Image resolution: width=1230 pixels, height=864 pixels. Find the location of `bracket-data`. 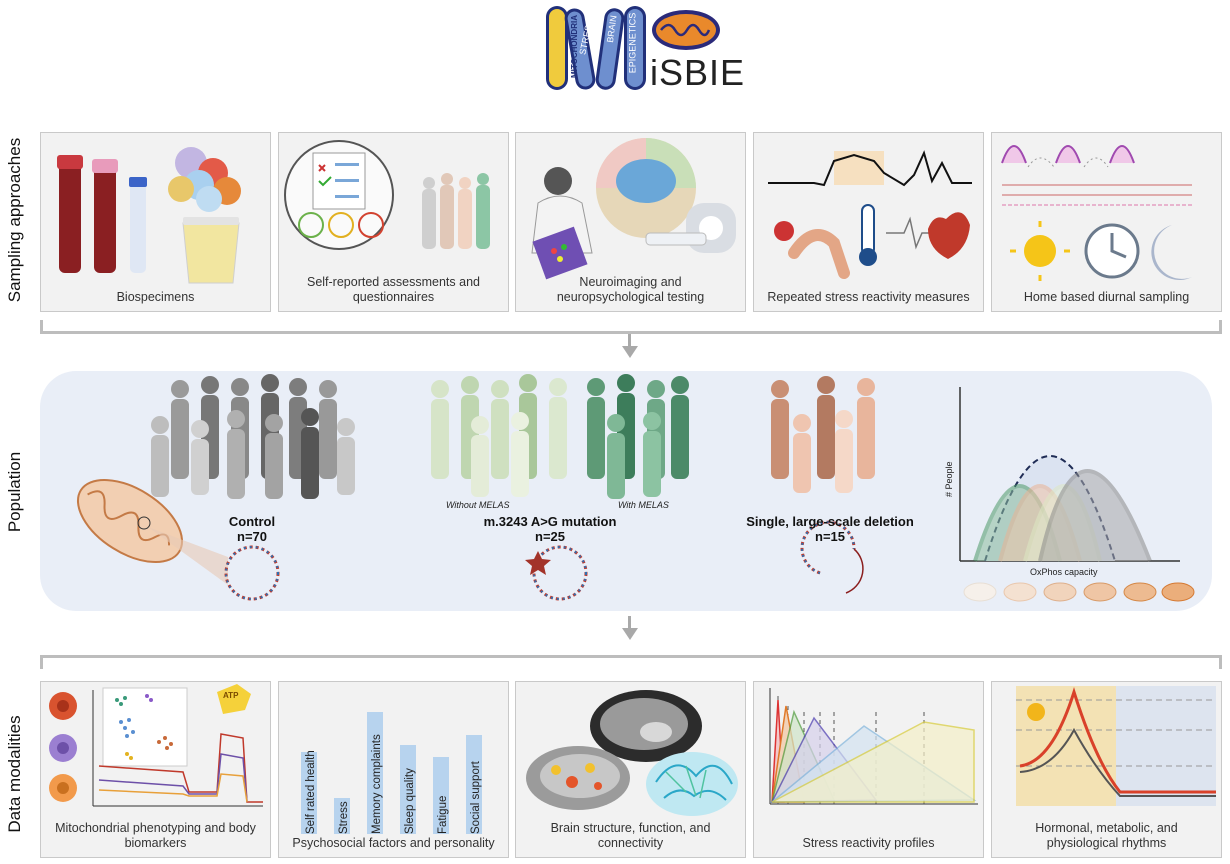

bracket-data is located at coordinates (631, 662).